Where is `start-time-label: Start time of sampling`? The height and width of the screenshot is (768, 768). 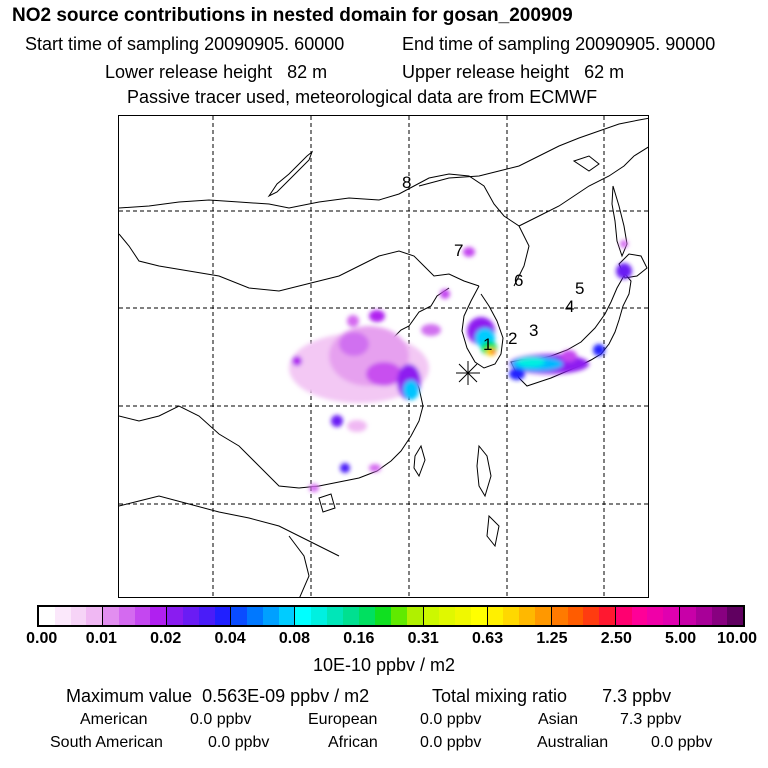
start-time-label: Start time of sampling is located at coordinates (112, 44).